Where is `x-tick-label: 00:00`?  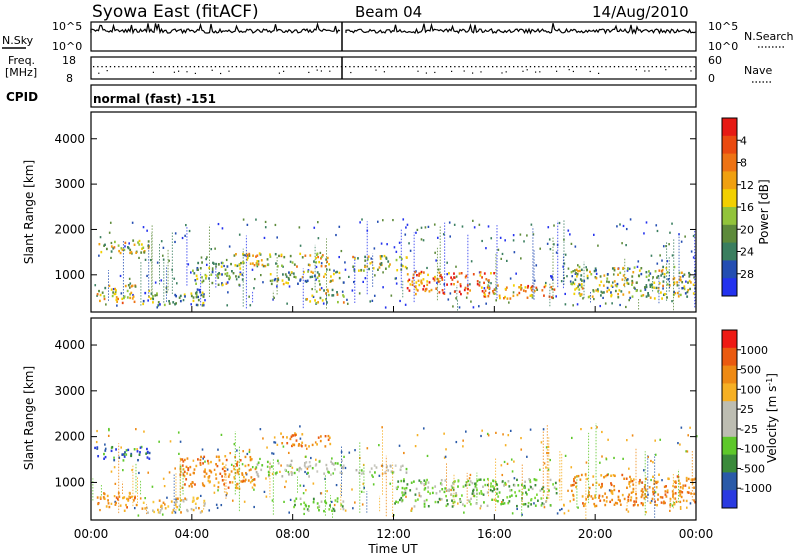
x-tick-label: 00:00 is located at coordinates (91, 534).